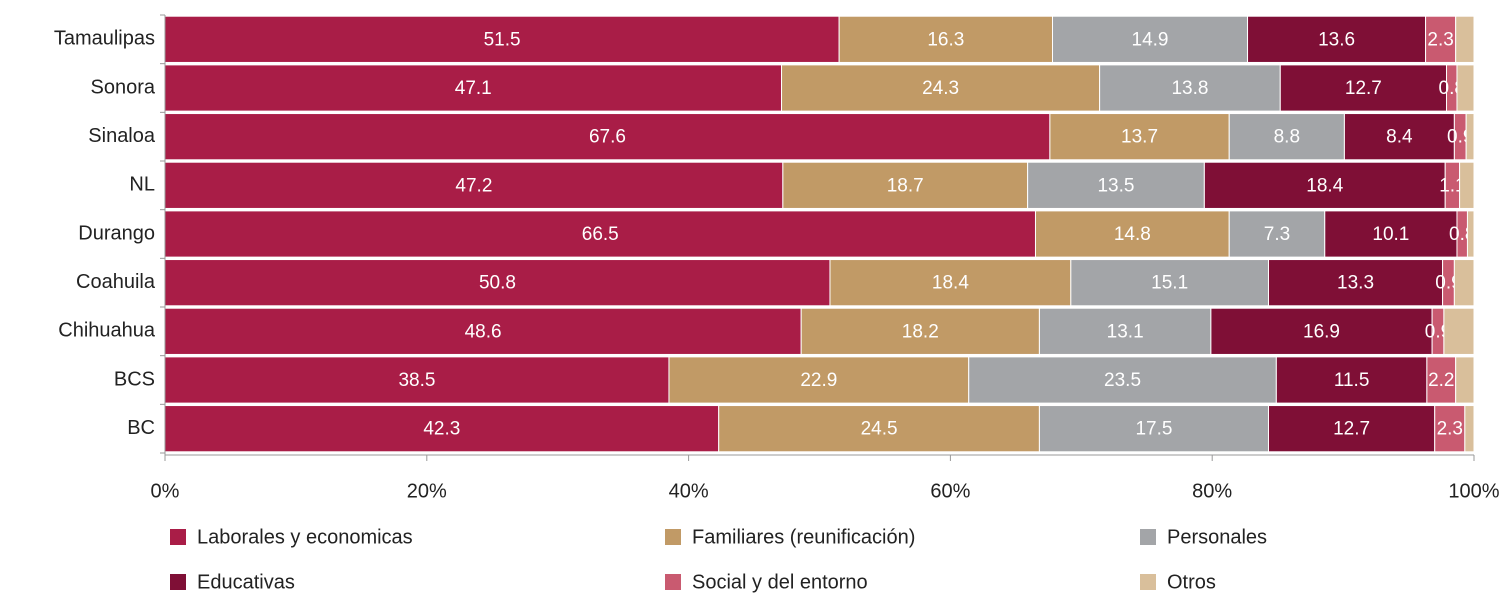  I want to click on y-tick-label: Coahuila, so click(116, 282).